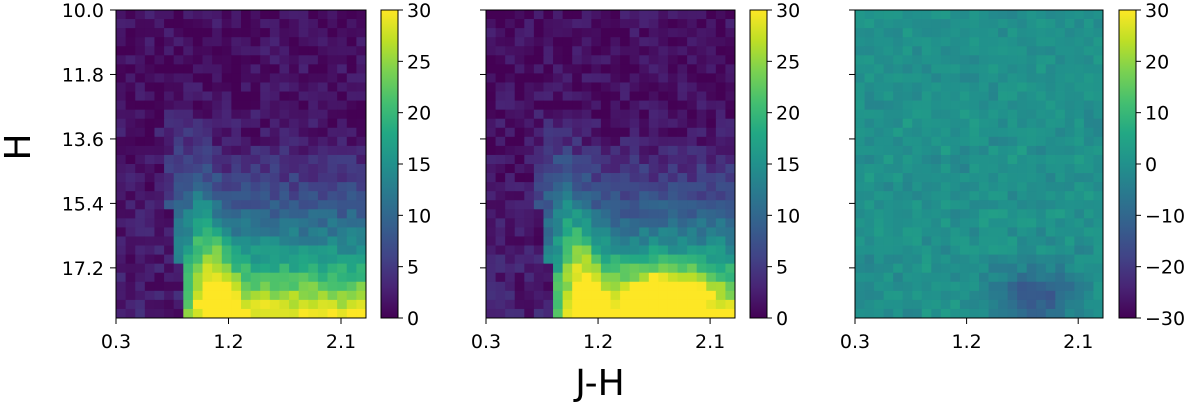 This screenshot has height=407, width=1200. Describe the element at coordinates (19, 146) in the screenshot. I see `y-axis-label: H` at that location.